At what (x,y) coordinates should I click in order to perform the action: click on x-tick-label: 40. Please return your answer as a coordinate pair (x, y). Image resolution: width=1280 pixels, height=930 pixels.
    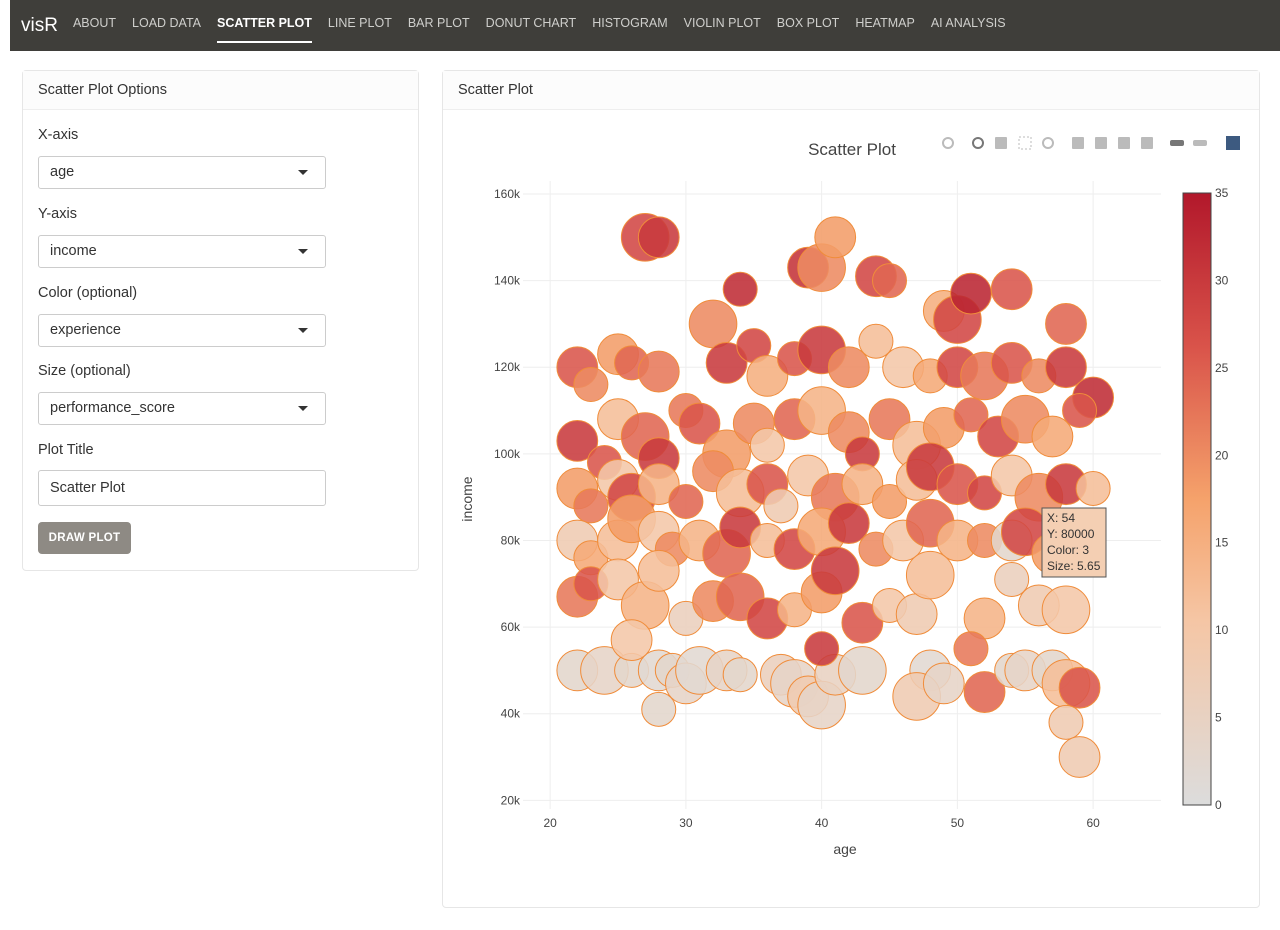
    Looking at the image, I should click on (822, 823).